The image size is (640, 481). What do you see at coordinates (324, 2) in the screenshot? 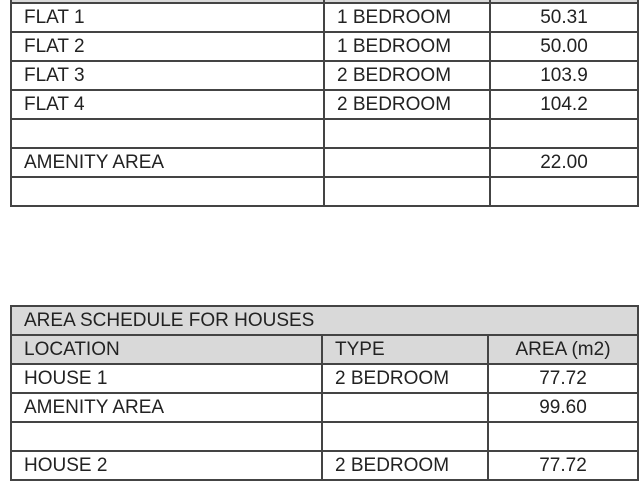
I see `table-header-row` at bounding box center [324, 2].